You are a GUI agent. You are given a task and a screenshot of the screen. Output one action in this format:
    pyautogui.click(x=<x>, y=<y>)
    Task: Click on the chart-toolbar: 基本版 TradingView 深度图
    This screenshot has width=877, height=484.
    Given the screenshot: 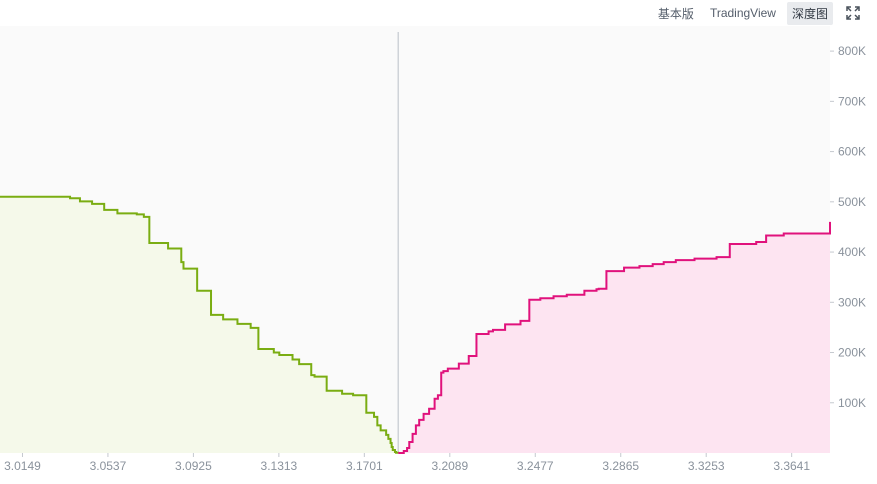 What is the action you would take?
    pyautogui.click(x=438, y=13)
    